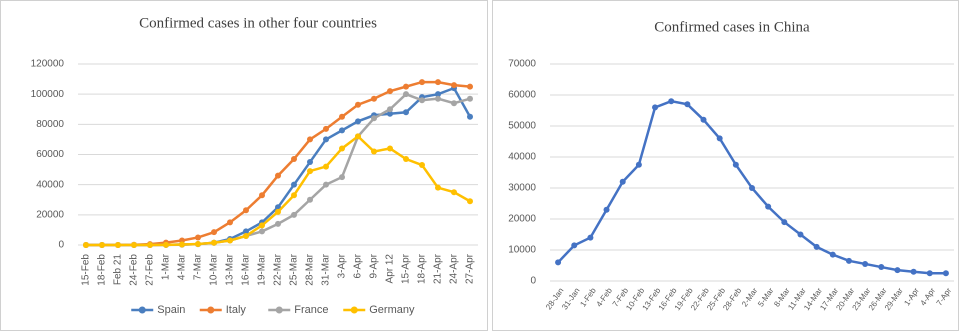 The width and height of the screenshot is (959, 331). I want to click on legend-label: Spain, so click(171, 310).